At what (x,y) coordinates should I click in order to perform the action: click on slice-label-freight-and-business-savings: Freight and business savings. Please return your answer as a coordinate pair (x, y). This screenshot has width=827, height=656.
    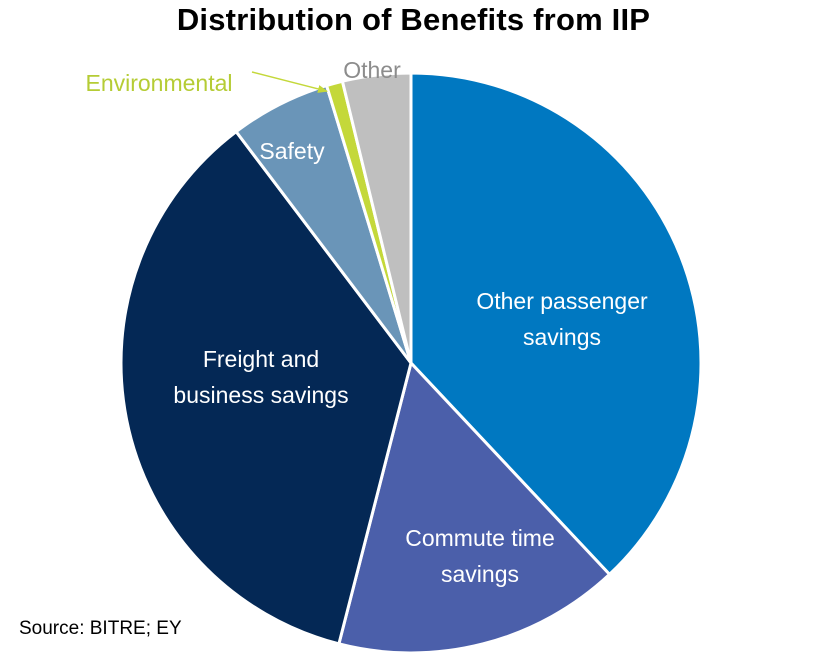
    Looking at the image, I should click on (260, 377).